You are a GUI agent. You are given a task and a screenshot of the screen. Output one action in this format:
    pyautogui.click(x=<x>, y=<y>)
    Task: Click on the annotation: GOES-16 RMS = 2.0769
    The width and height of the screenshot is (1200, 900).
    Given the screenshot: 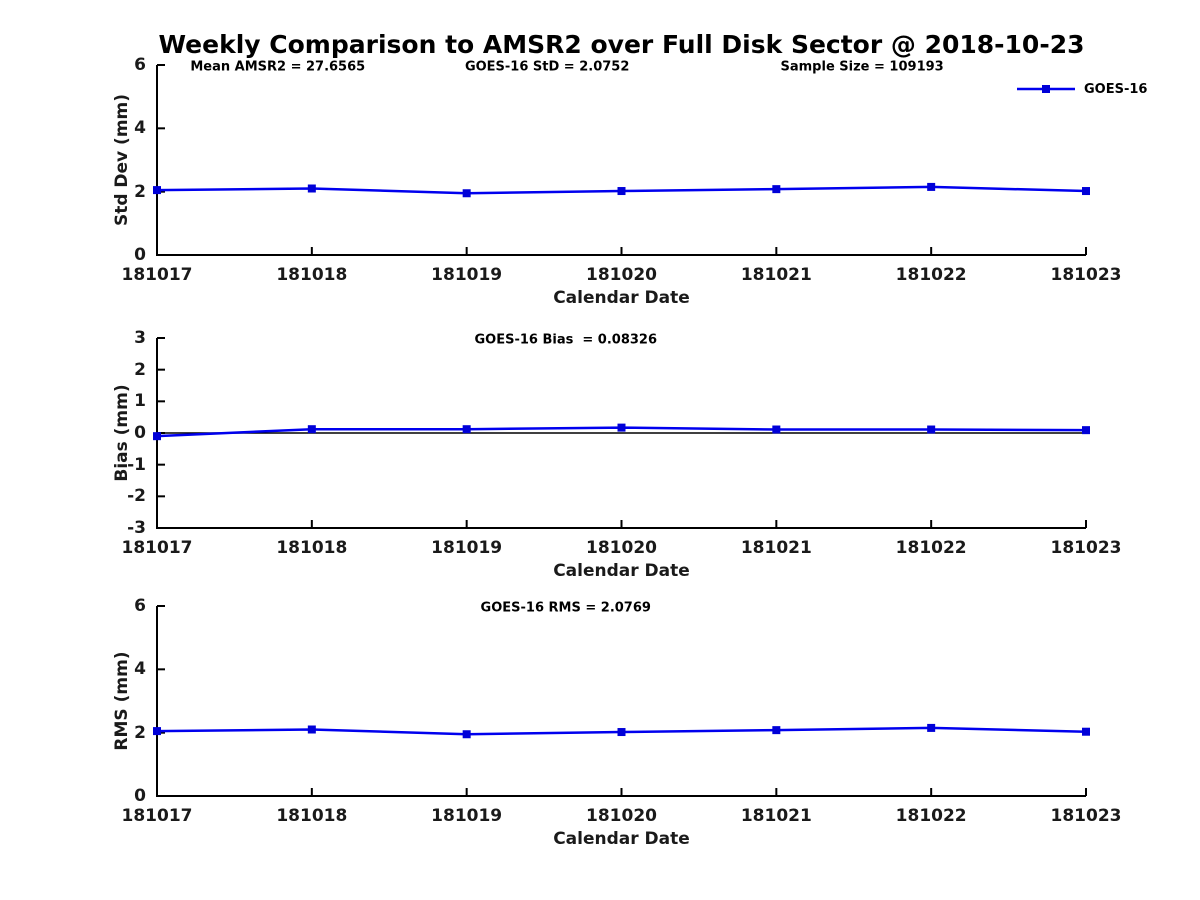 What is the action you would take?
    pyautogui.click(x=565, y=608)
    